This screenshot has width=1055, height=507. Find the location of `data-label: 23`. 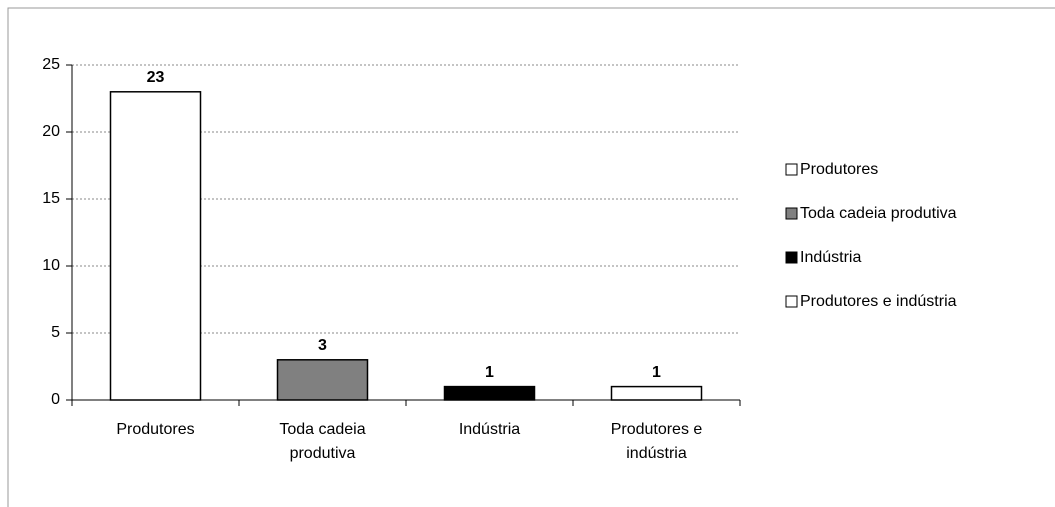

data-label: 23 is located at coordinates (156, 77).